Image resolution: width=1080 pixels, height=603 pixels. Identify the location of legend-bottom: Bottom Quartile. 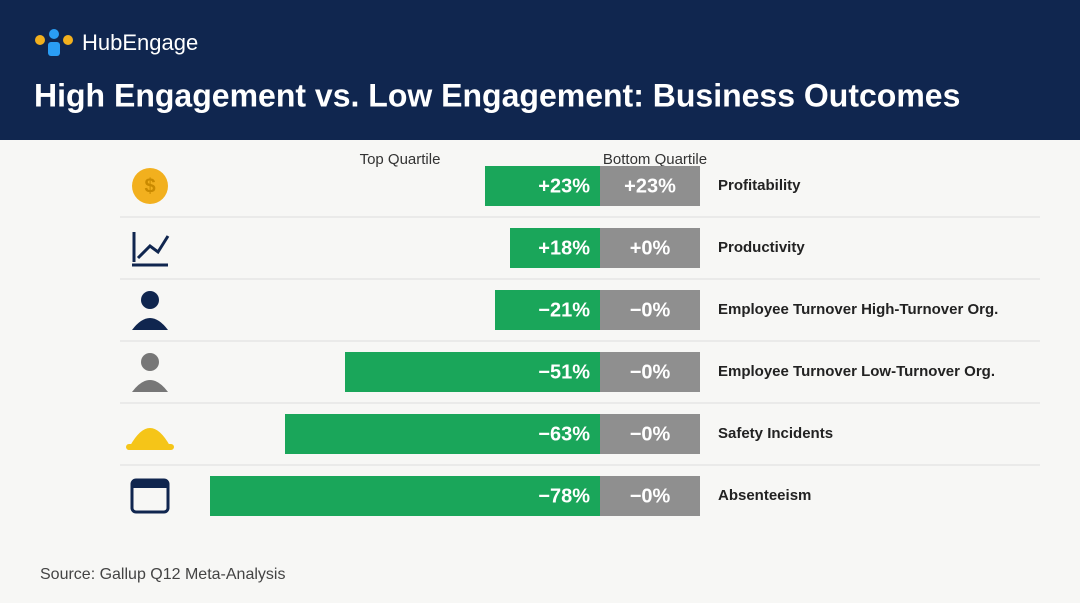
(655, 159).